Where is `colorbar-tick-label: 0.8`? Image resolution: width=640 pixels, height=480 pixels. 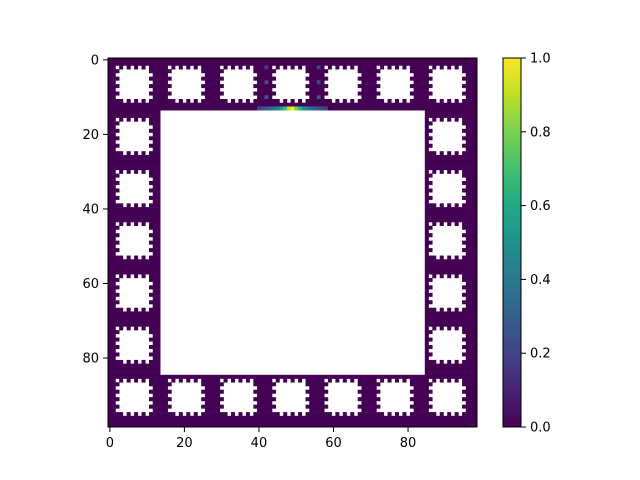 colorbar-tick-label: 0.8 is located at coordinates (540, 132).